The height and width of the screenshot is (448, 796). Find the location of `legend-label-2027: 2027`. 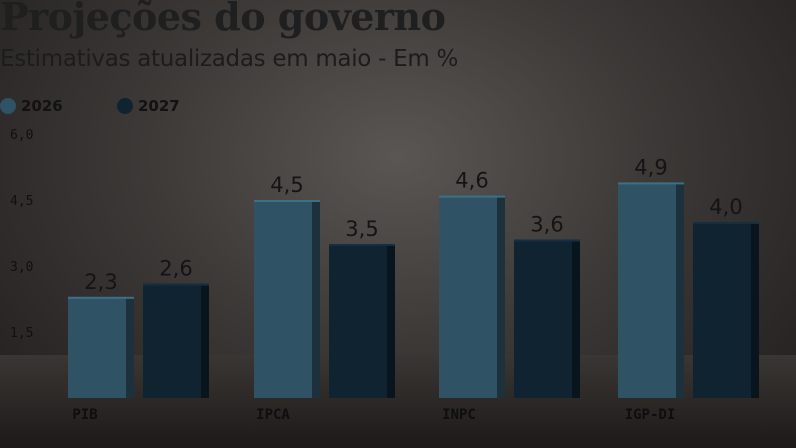

legend-label-2027: 2027 is located at coordinates (159, 106).